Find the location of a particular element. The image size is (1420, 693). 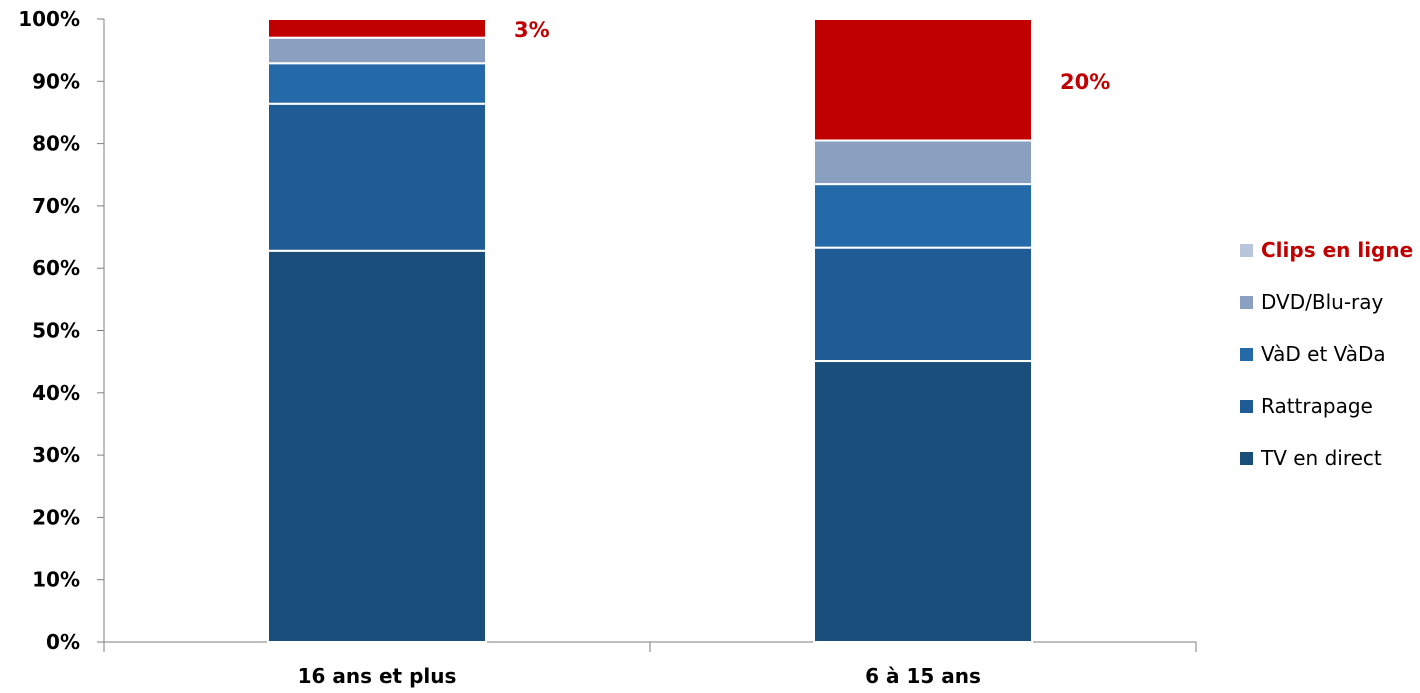

legend-label: TV en direct is located at coordinates (1321, 458).